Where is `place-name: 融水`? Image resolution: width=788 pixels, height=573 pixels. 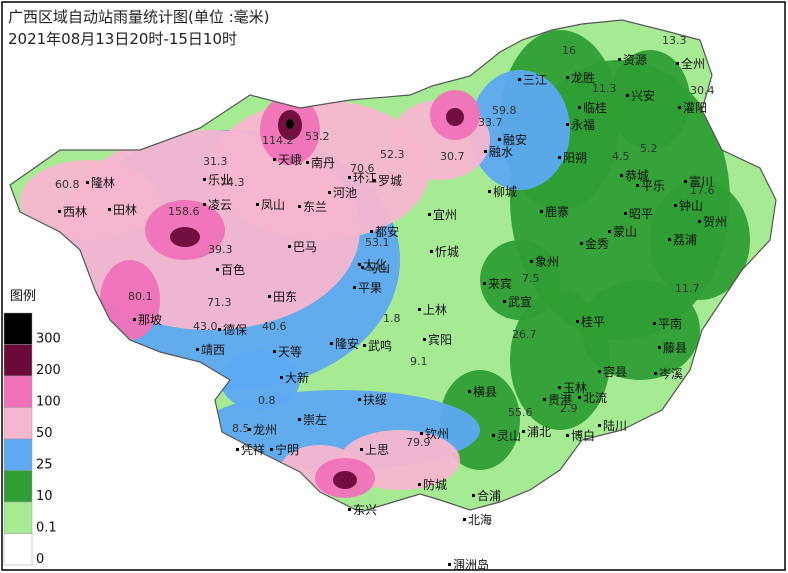 place-name: 融水 is located at coordinates (501, 152).